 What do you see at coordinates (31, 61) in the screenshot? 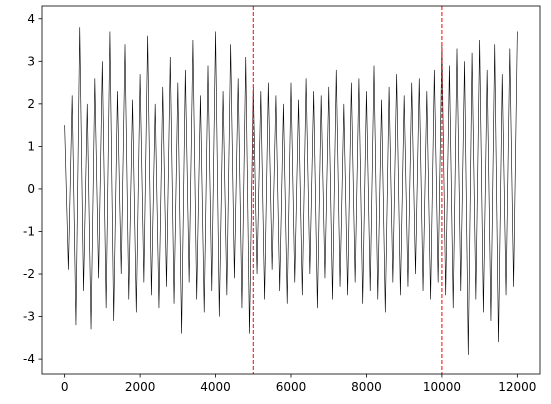
I see `y-tick-label: 3` at bounding box center [31, 61].